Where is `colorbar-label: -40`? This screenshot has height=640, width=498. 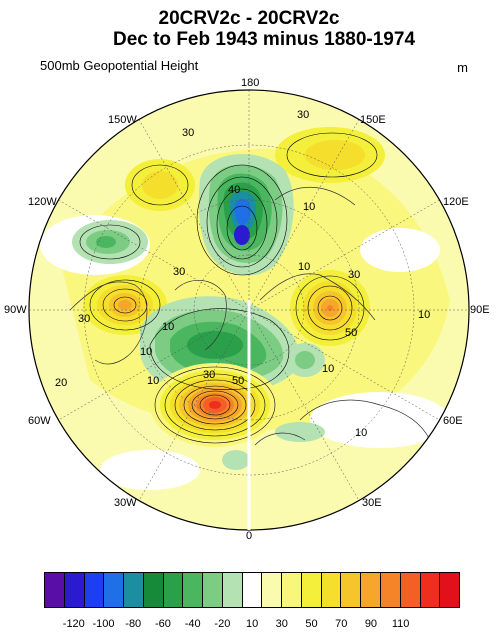 colorbar-label: -40 is located at coordinates (192, 624).